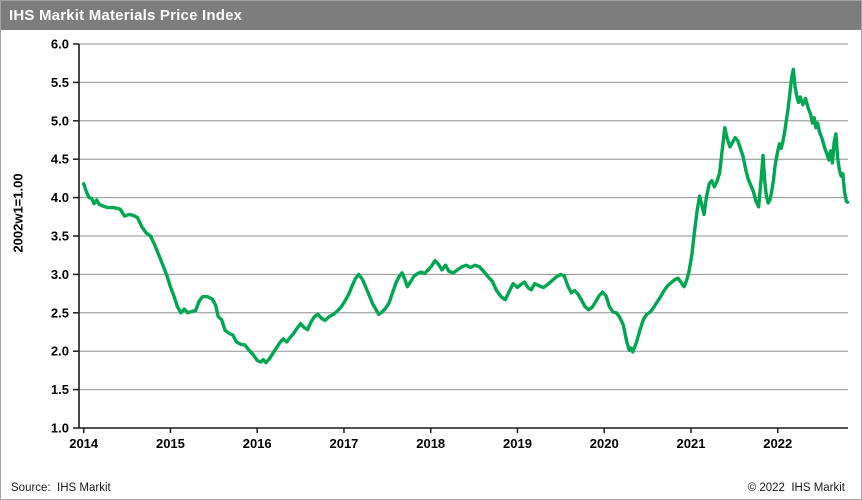 The image size is (862, 500). Describe the element at coordinates (60, 44) in the screenshot. I see `y-tick-label: 6.0` at that location.